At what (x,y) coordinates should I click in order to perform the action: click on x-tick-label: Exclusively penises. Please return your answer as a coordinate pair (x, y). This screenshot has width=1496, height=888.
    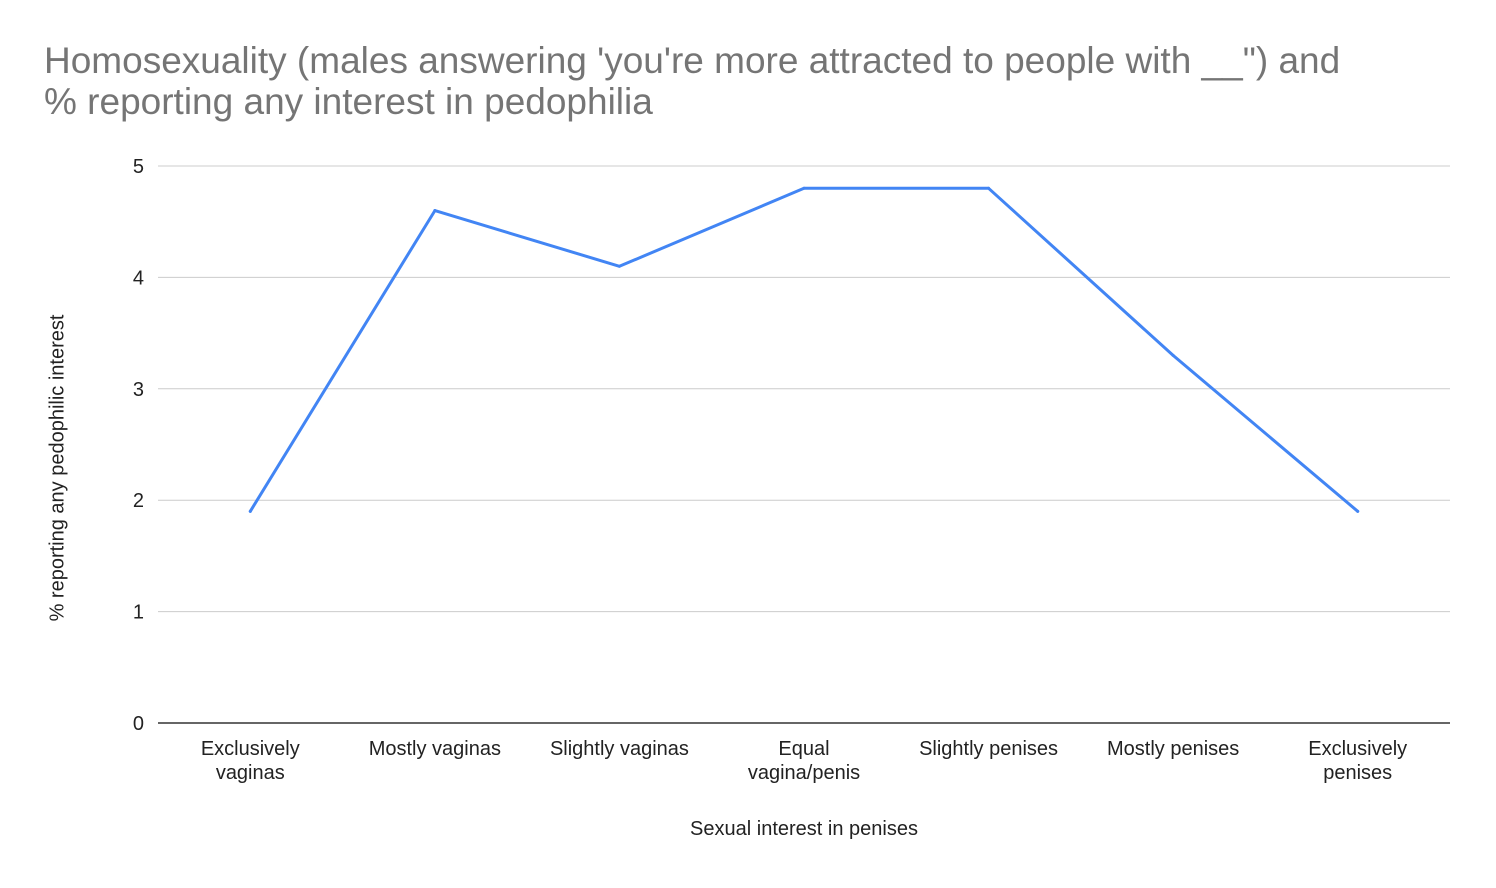
    Looking at the image, I should click on (1357, 761).